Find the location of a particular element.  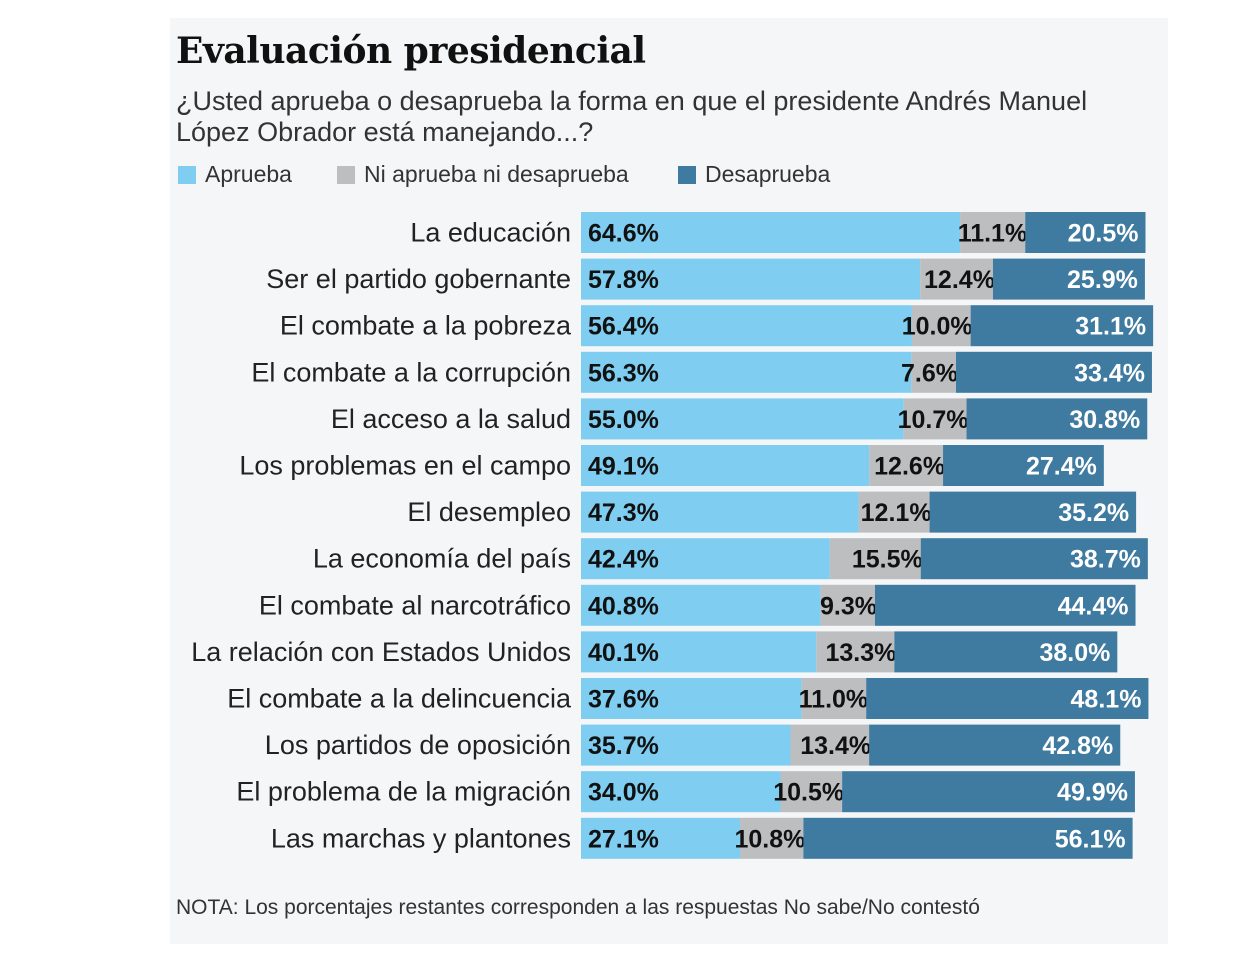

data-label: 9.3% is located at coordinates (848, 606).